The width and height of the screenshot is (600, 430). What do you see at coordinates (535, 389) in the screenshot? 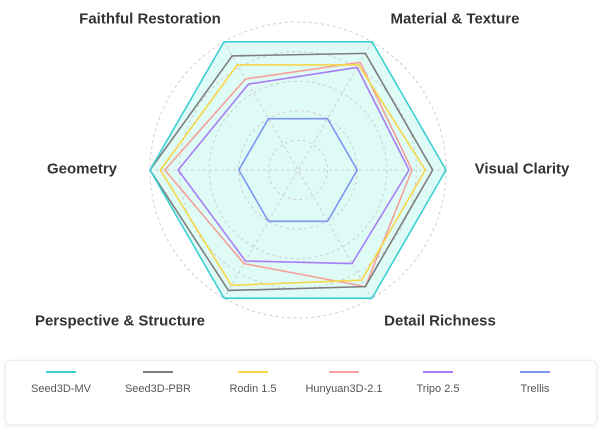
I see `legend-label: Trellis` at bounding box center [535, 389].